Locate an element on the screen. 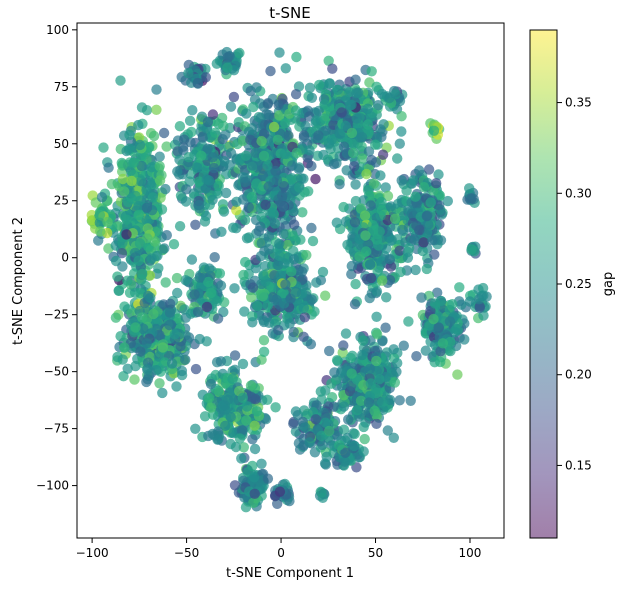 This screenshot has height=590, width=626. colorbar-tick-label: 0.30 is located at coordinates (578, 193).